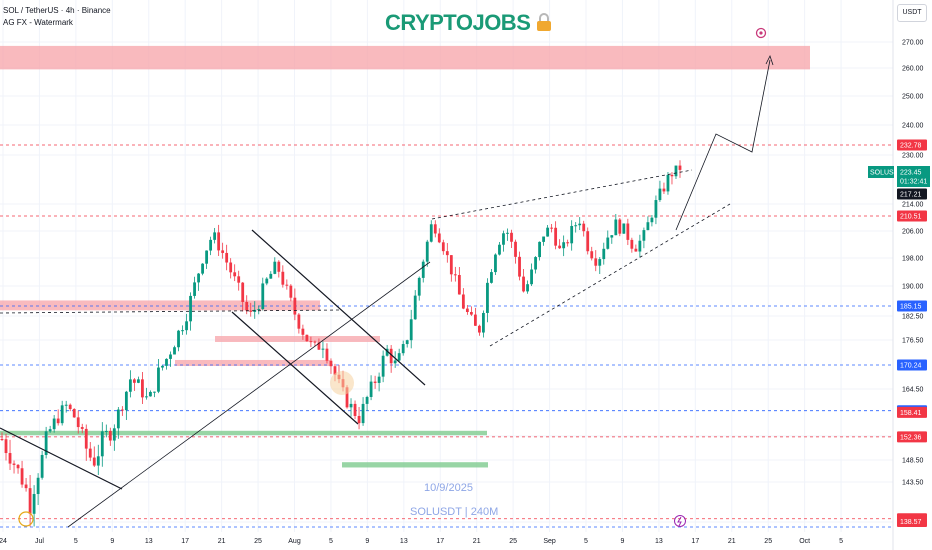 This screenshot has height=550, width=932. I want to click on lightning-icon, so click(680, 521).